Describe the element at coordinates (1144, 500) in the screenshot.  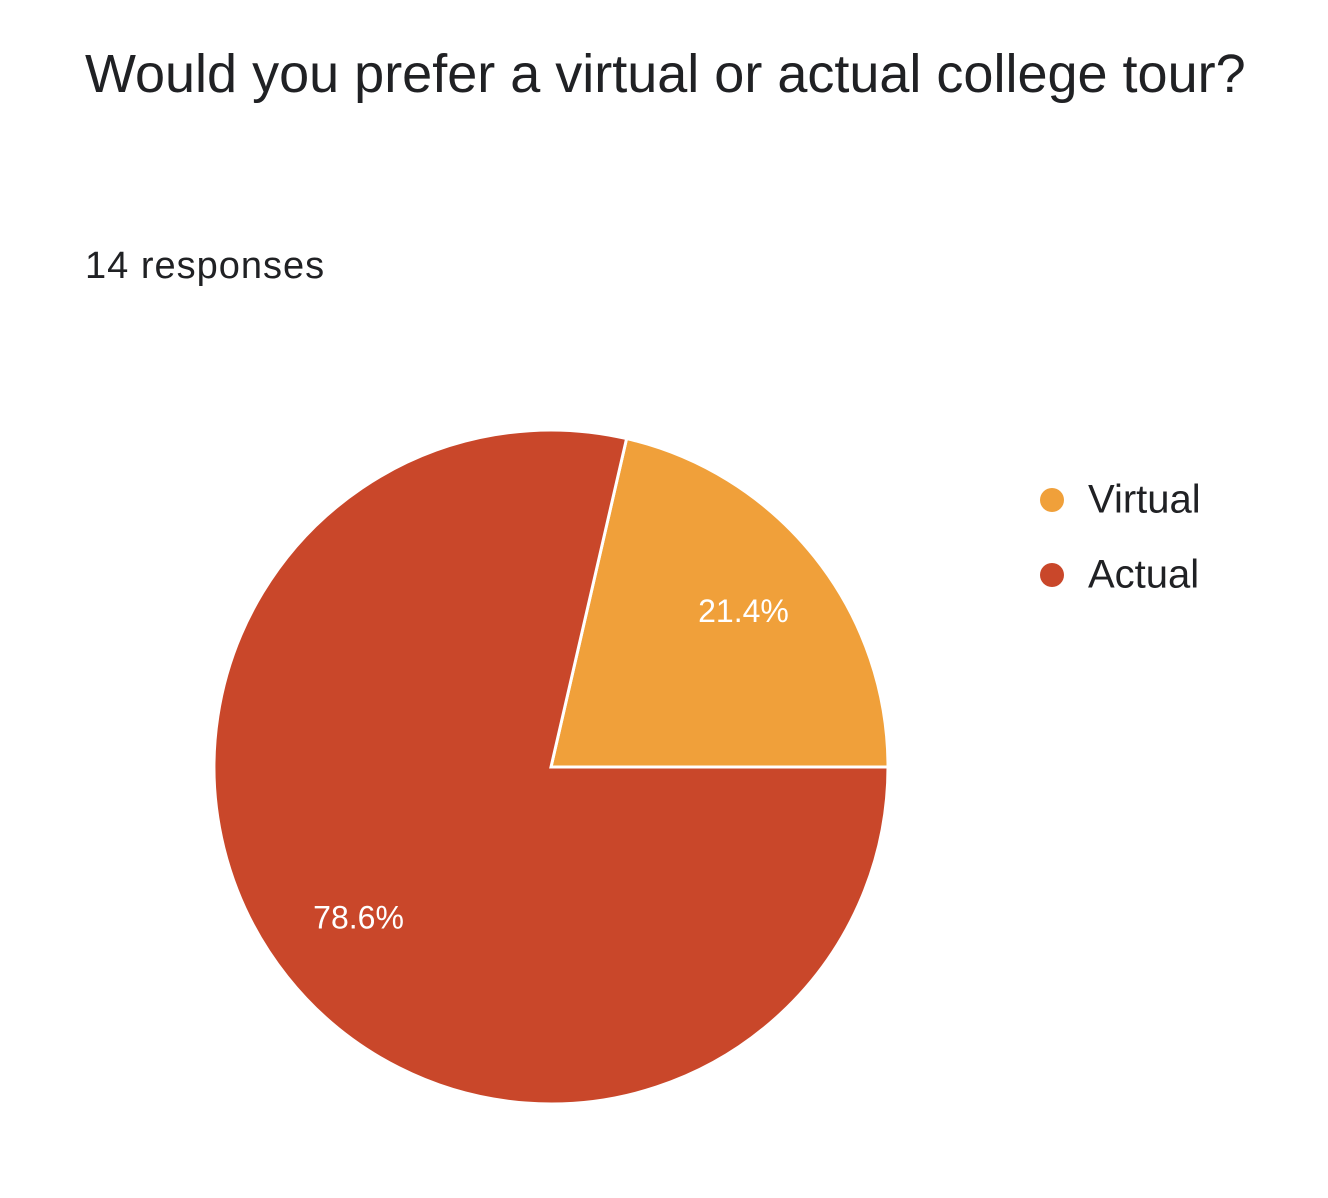
I see `legend-label: Virtual` at that location.